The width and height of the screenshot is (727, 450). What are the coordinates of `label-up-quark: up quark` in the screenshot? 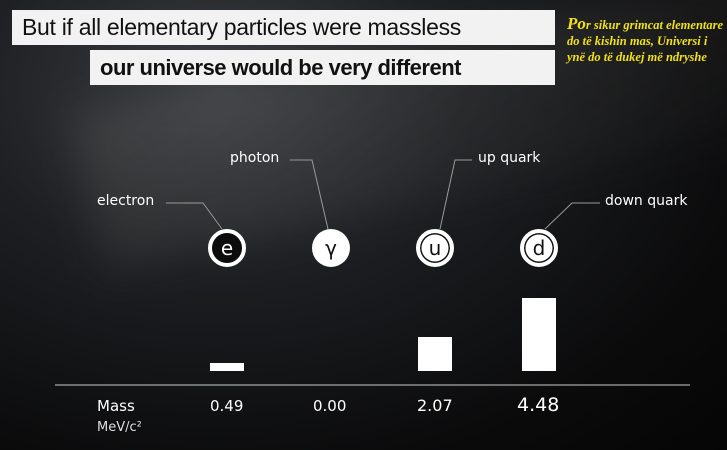 It's located at (509, 158).